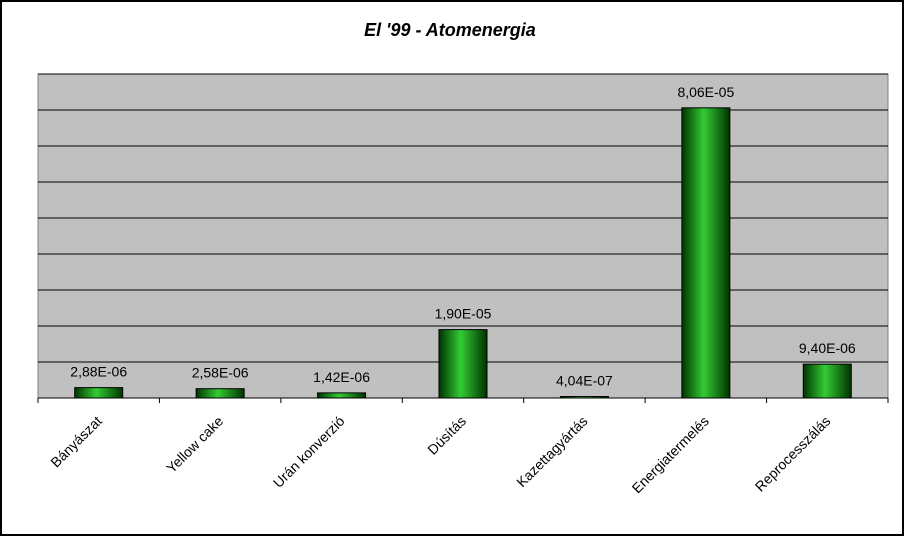 This screenshot has height=536, width=904. I want to click on data-label: 2,58E-06, so click(220, 373).